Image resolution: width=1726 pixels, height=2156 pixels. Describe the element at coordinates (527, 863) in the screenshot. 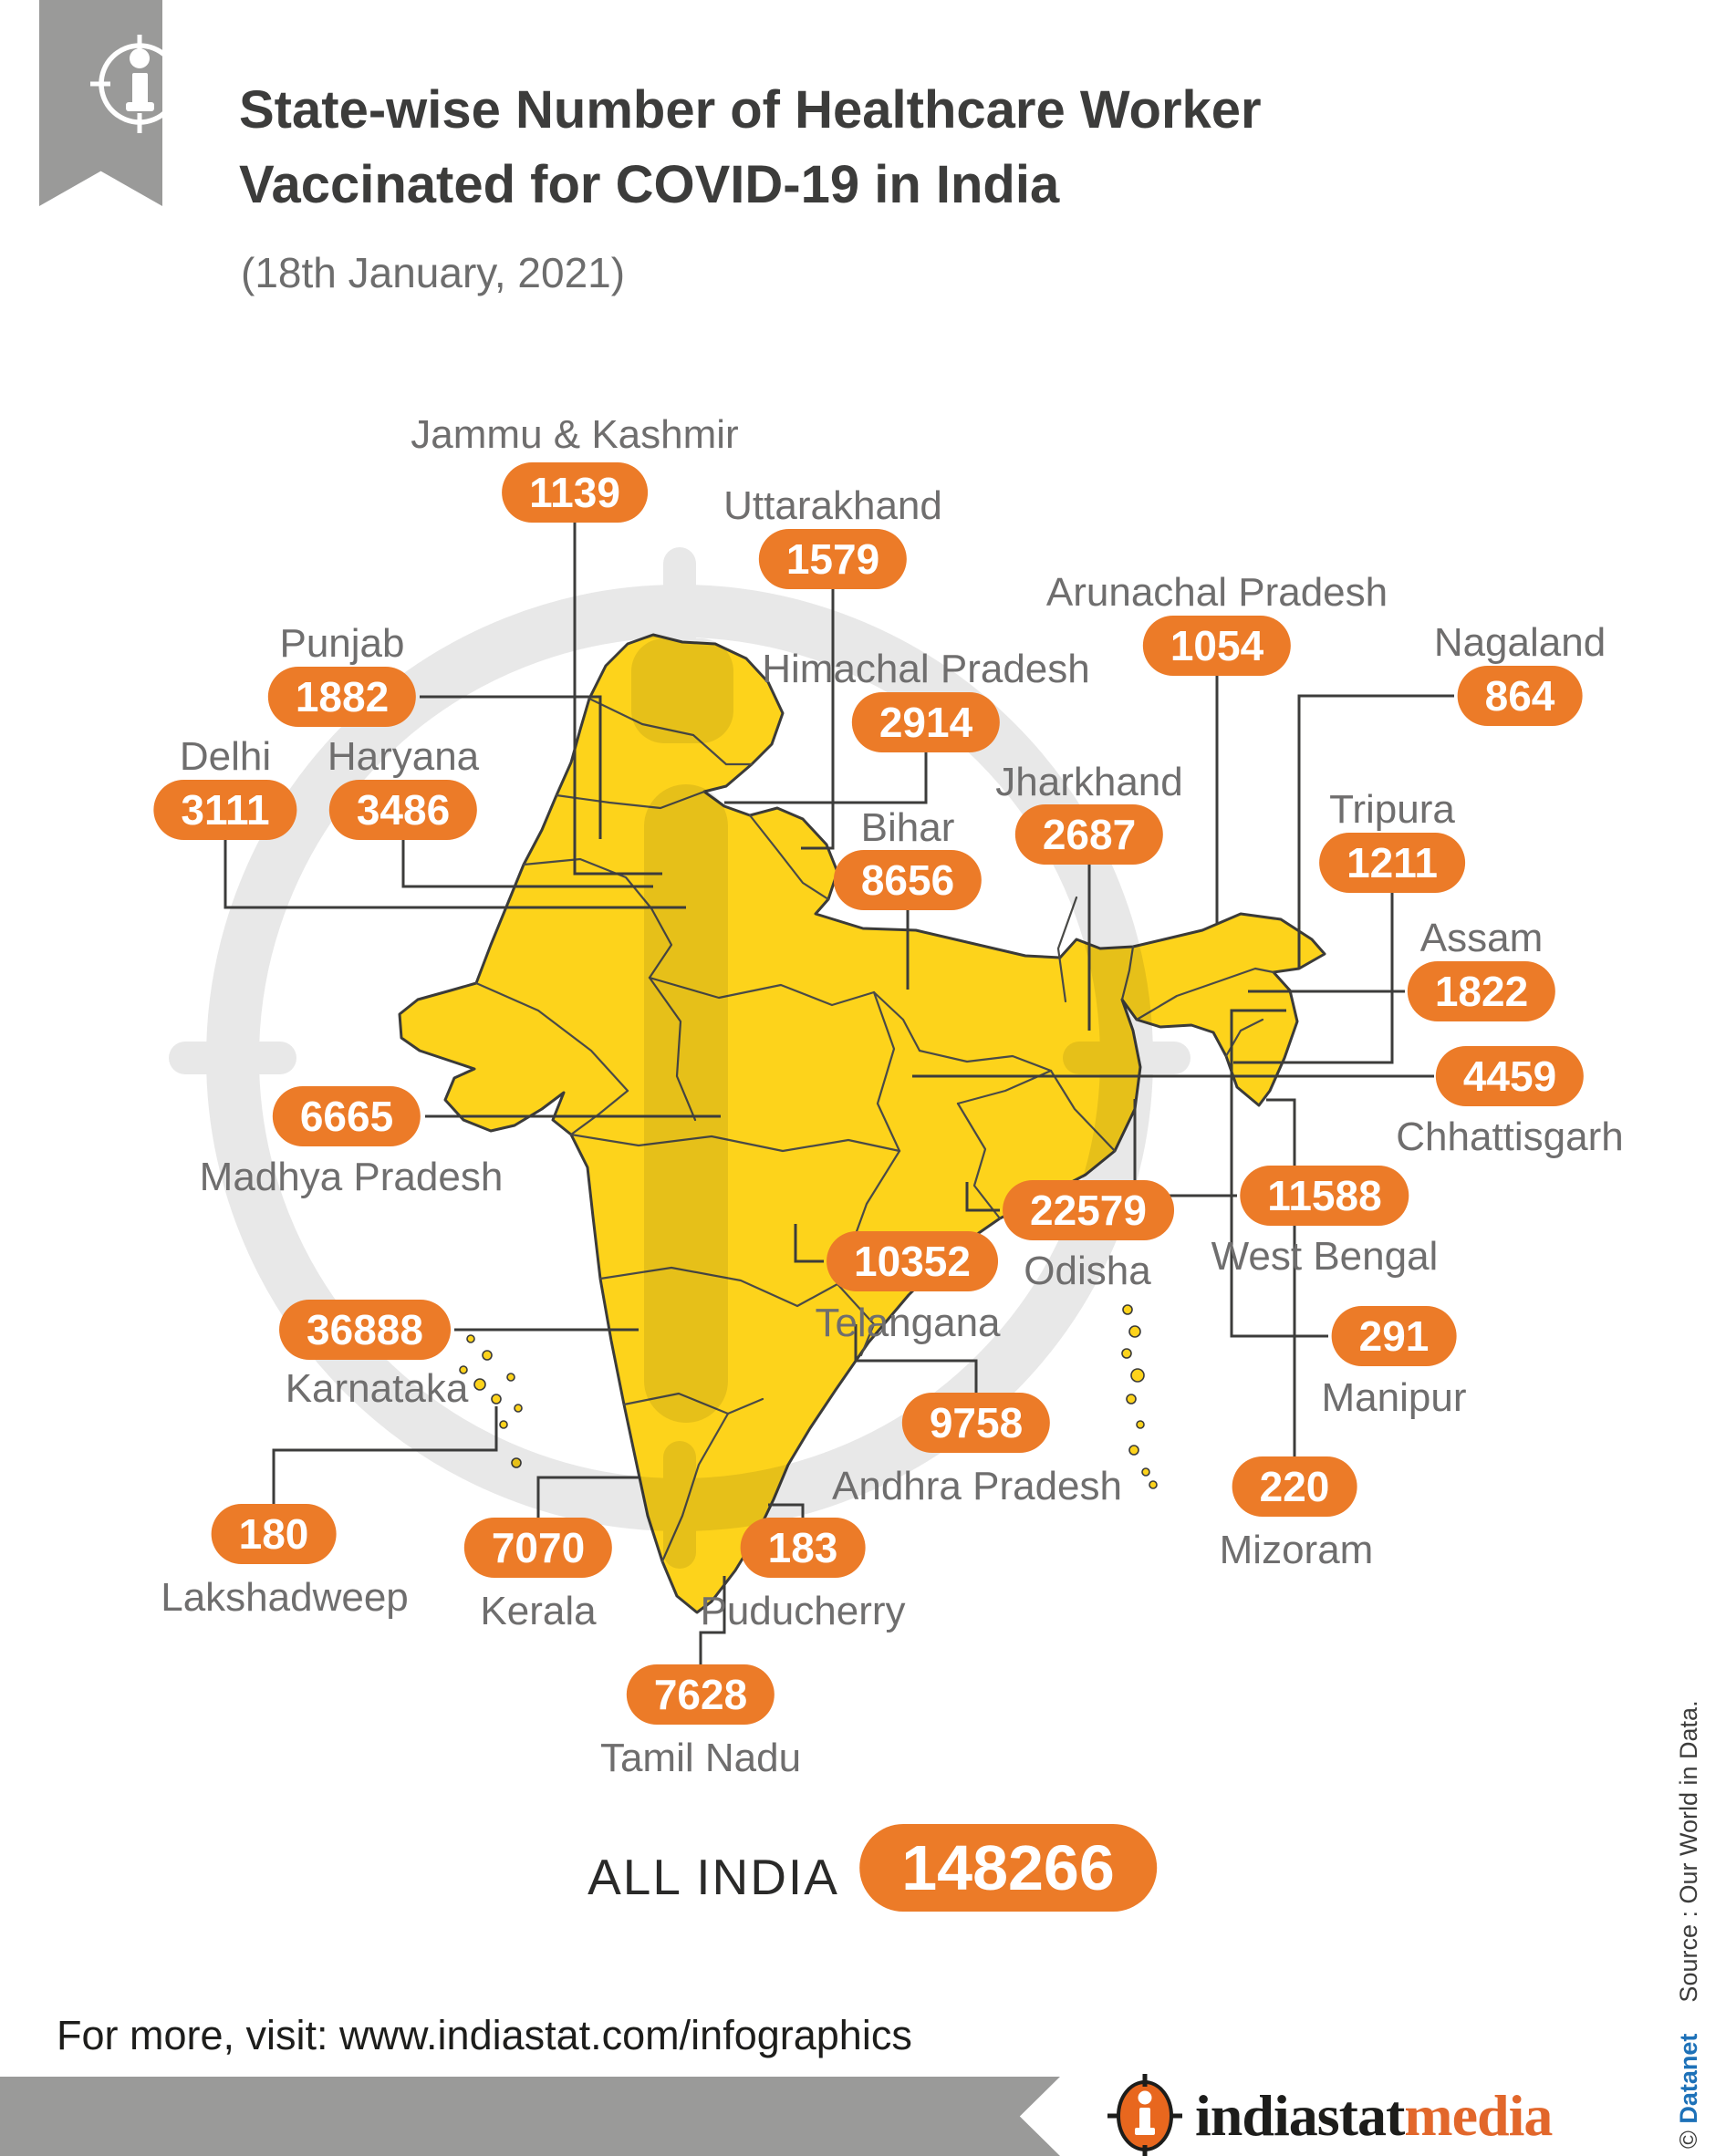

I see `leader-line-haryana` at that location.